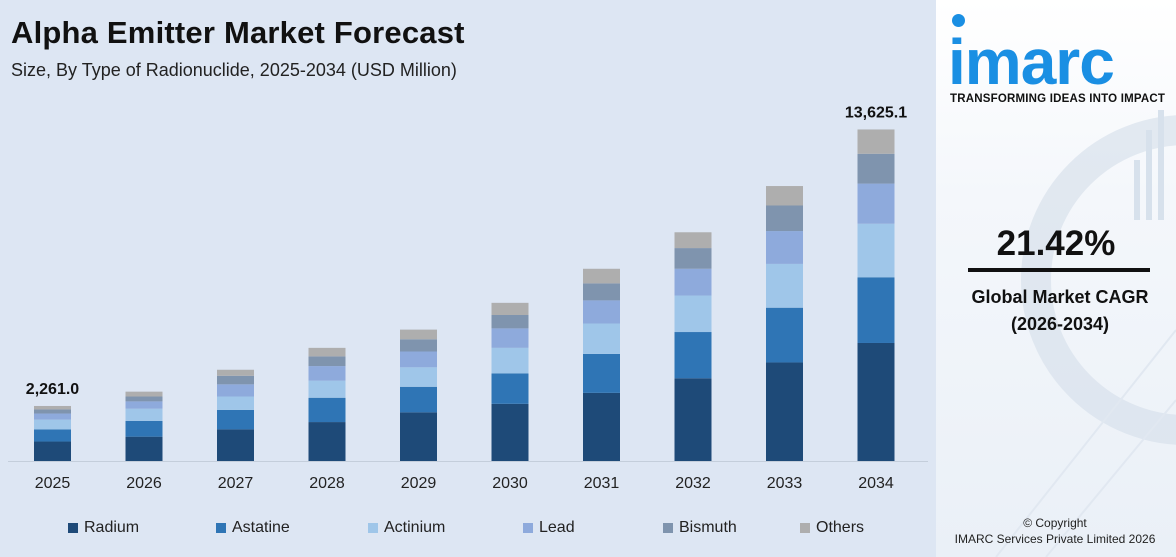 The width and height of the screenshot is (1176, 557). What do you see at coordinates (510, 322) in the screenshot?
I see `bar-segment-bismuth-2030` at bounding box center [510, 322].